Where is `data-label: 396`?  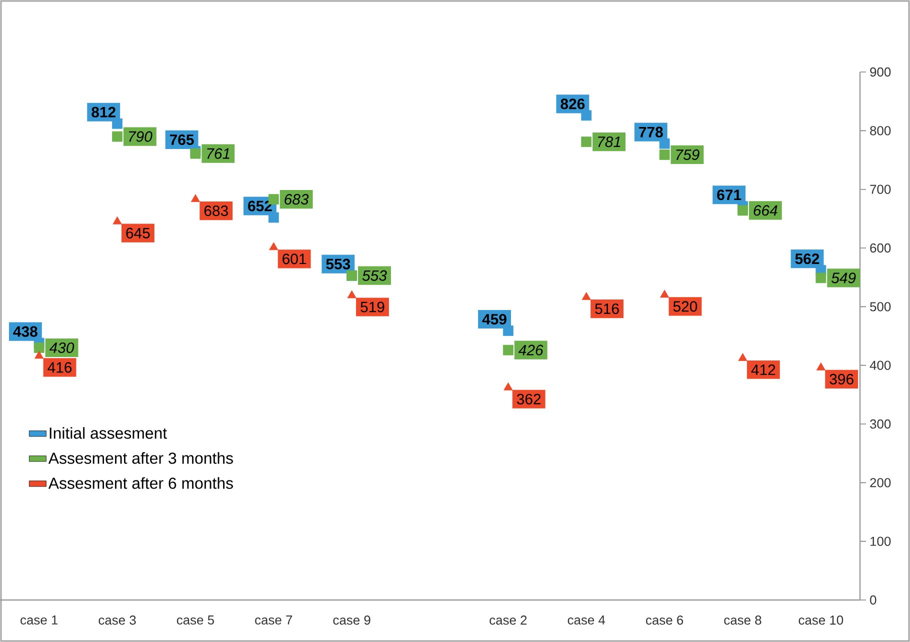
data-label: 396 is located at coordinates (842, 379).